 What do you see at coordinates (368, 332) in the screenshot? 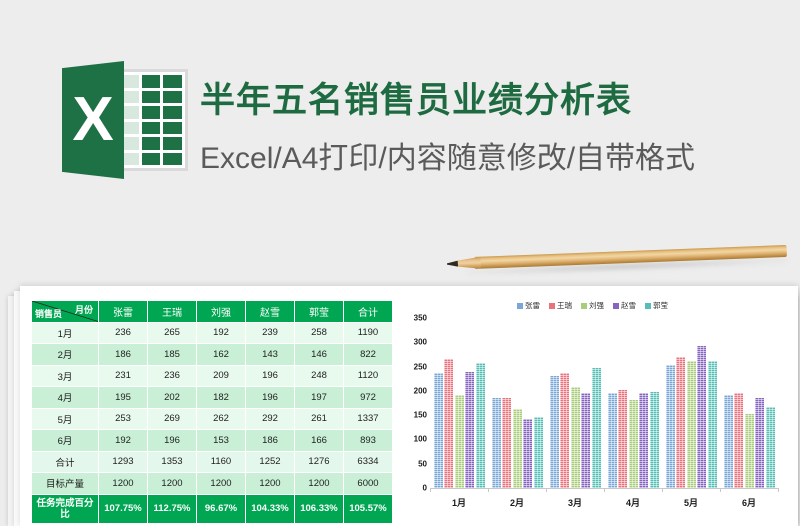
I see `table-cell: 1190` at bounding box center [368, 332].